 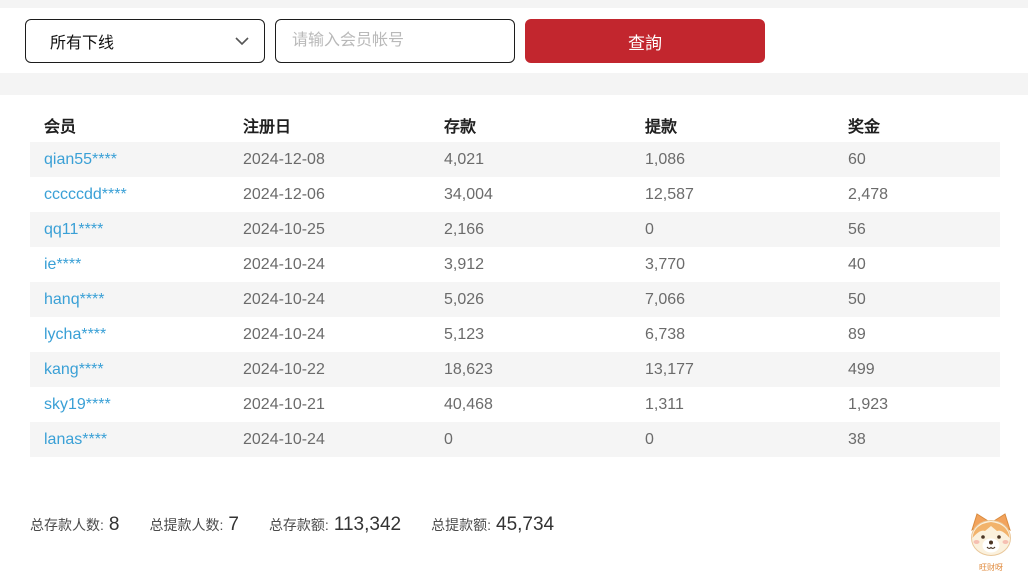 What do you see at coordinates (233, 524) in the screenshot?
I see `total-withdrawers-value: 7` at bounding box center [233, 524].